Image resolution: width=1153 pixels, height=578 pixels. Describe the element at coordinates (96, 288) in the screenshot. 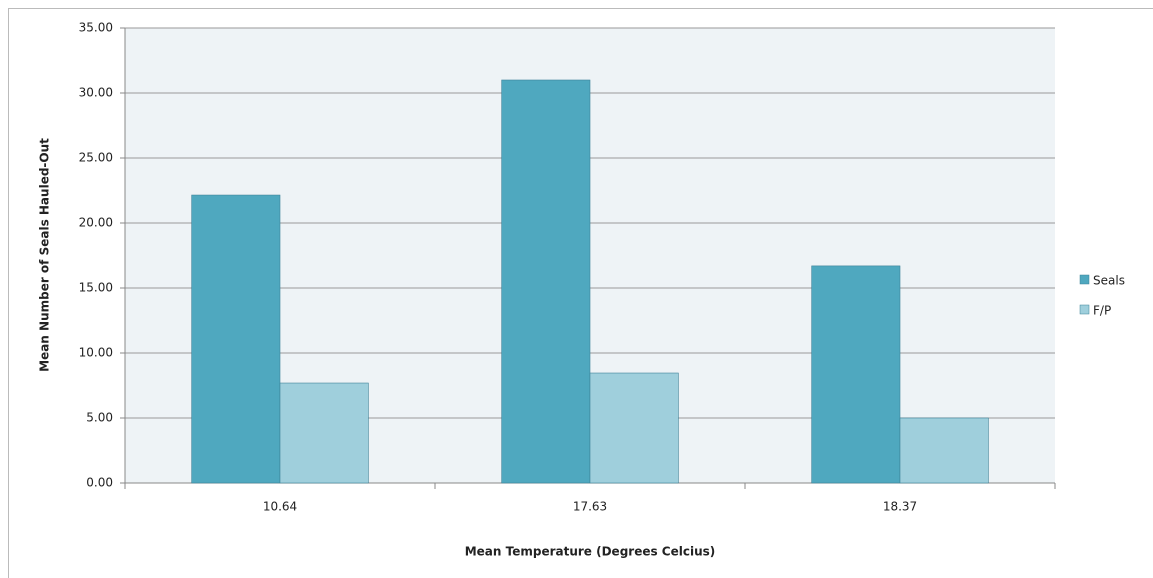

I see `y-tick-label: 15.00` at that location.